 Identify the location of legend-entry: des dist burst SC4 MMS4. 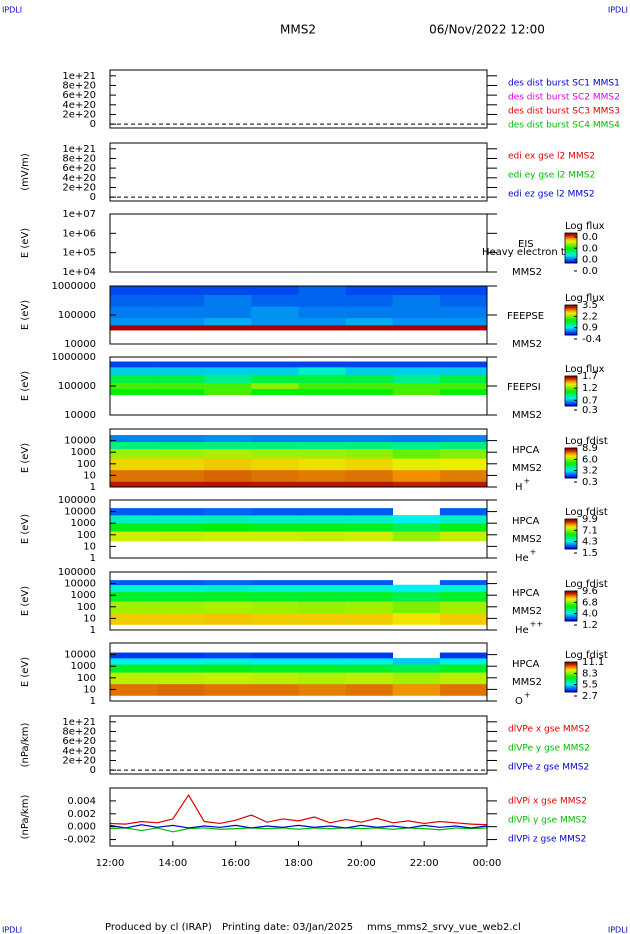
(564, 126).